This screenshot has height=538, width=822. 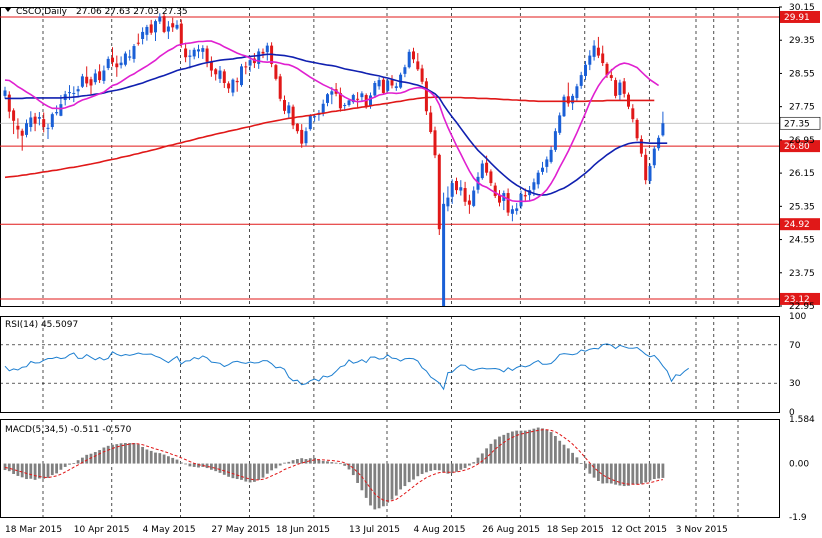 What do you see at coordinates (334, 468) in the screenshot?
I see `macd-panel` at bounding box center [334, 468].